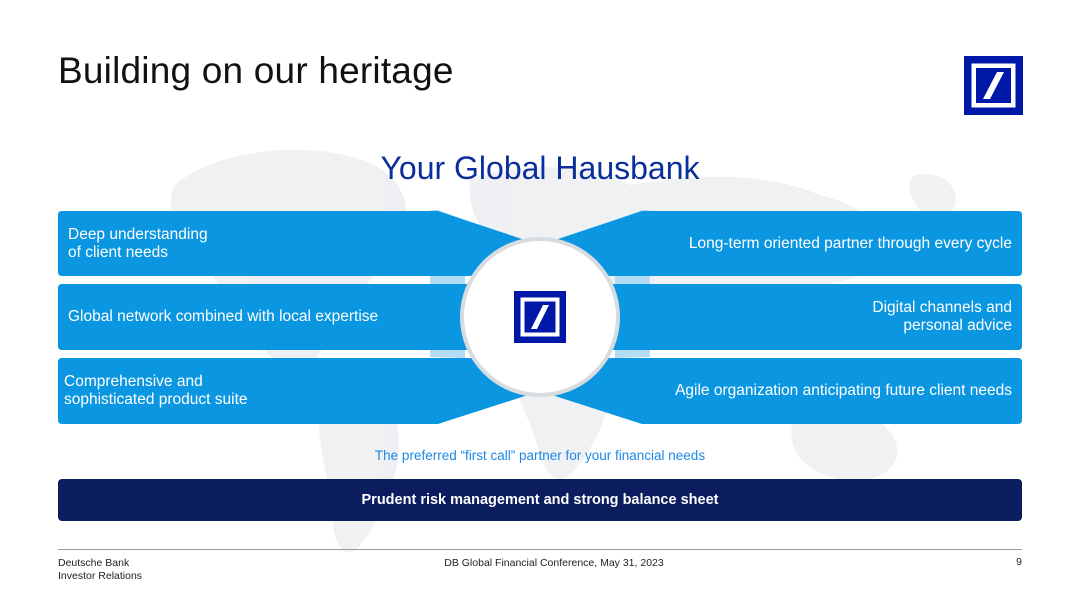 The height and width of the screenshot is (608, 1080). What do you see at coordinates (94, 563) in the screenshot?
I see `footer-company: Deutsche Bank` at bounding box center [94, 563].